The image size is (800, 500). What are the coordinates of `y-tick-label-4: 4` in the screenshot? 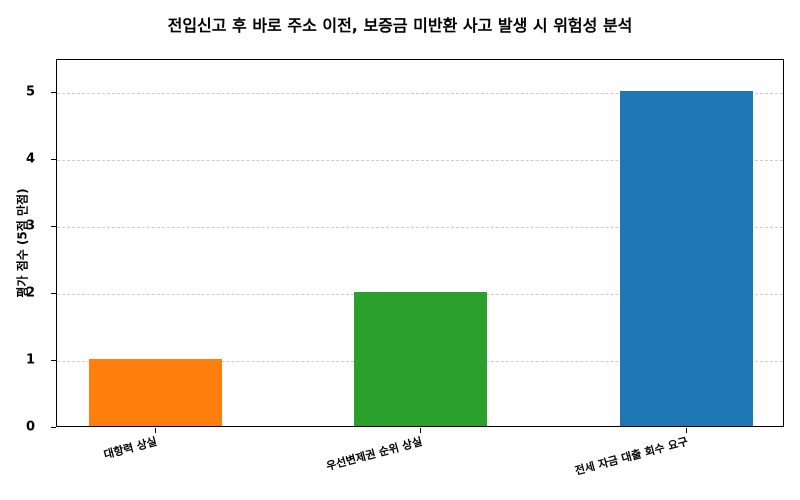 It's located at (30, 159).